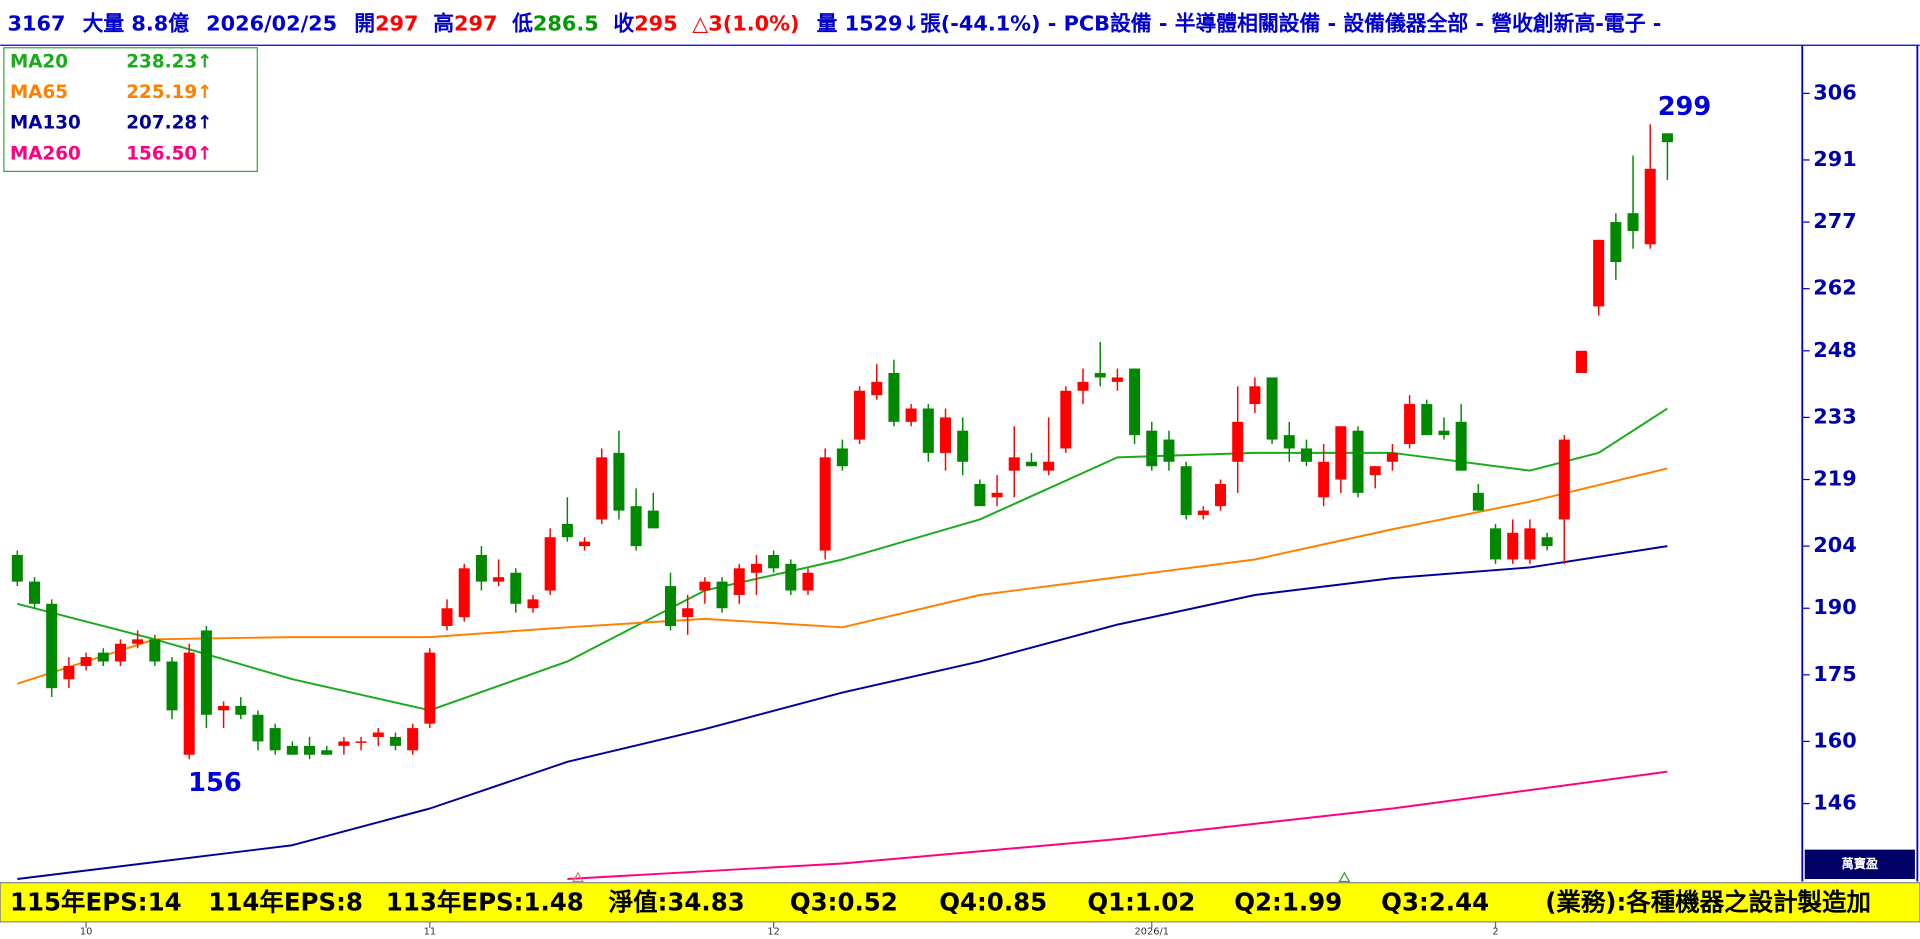 This screenshot has height=939, width=1920. I want to click on high: 297, so click(475, 23).